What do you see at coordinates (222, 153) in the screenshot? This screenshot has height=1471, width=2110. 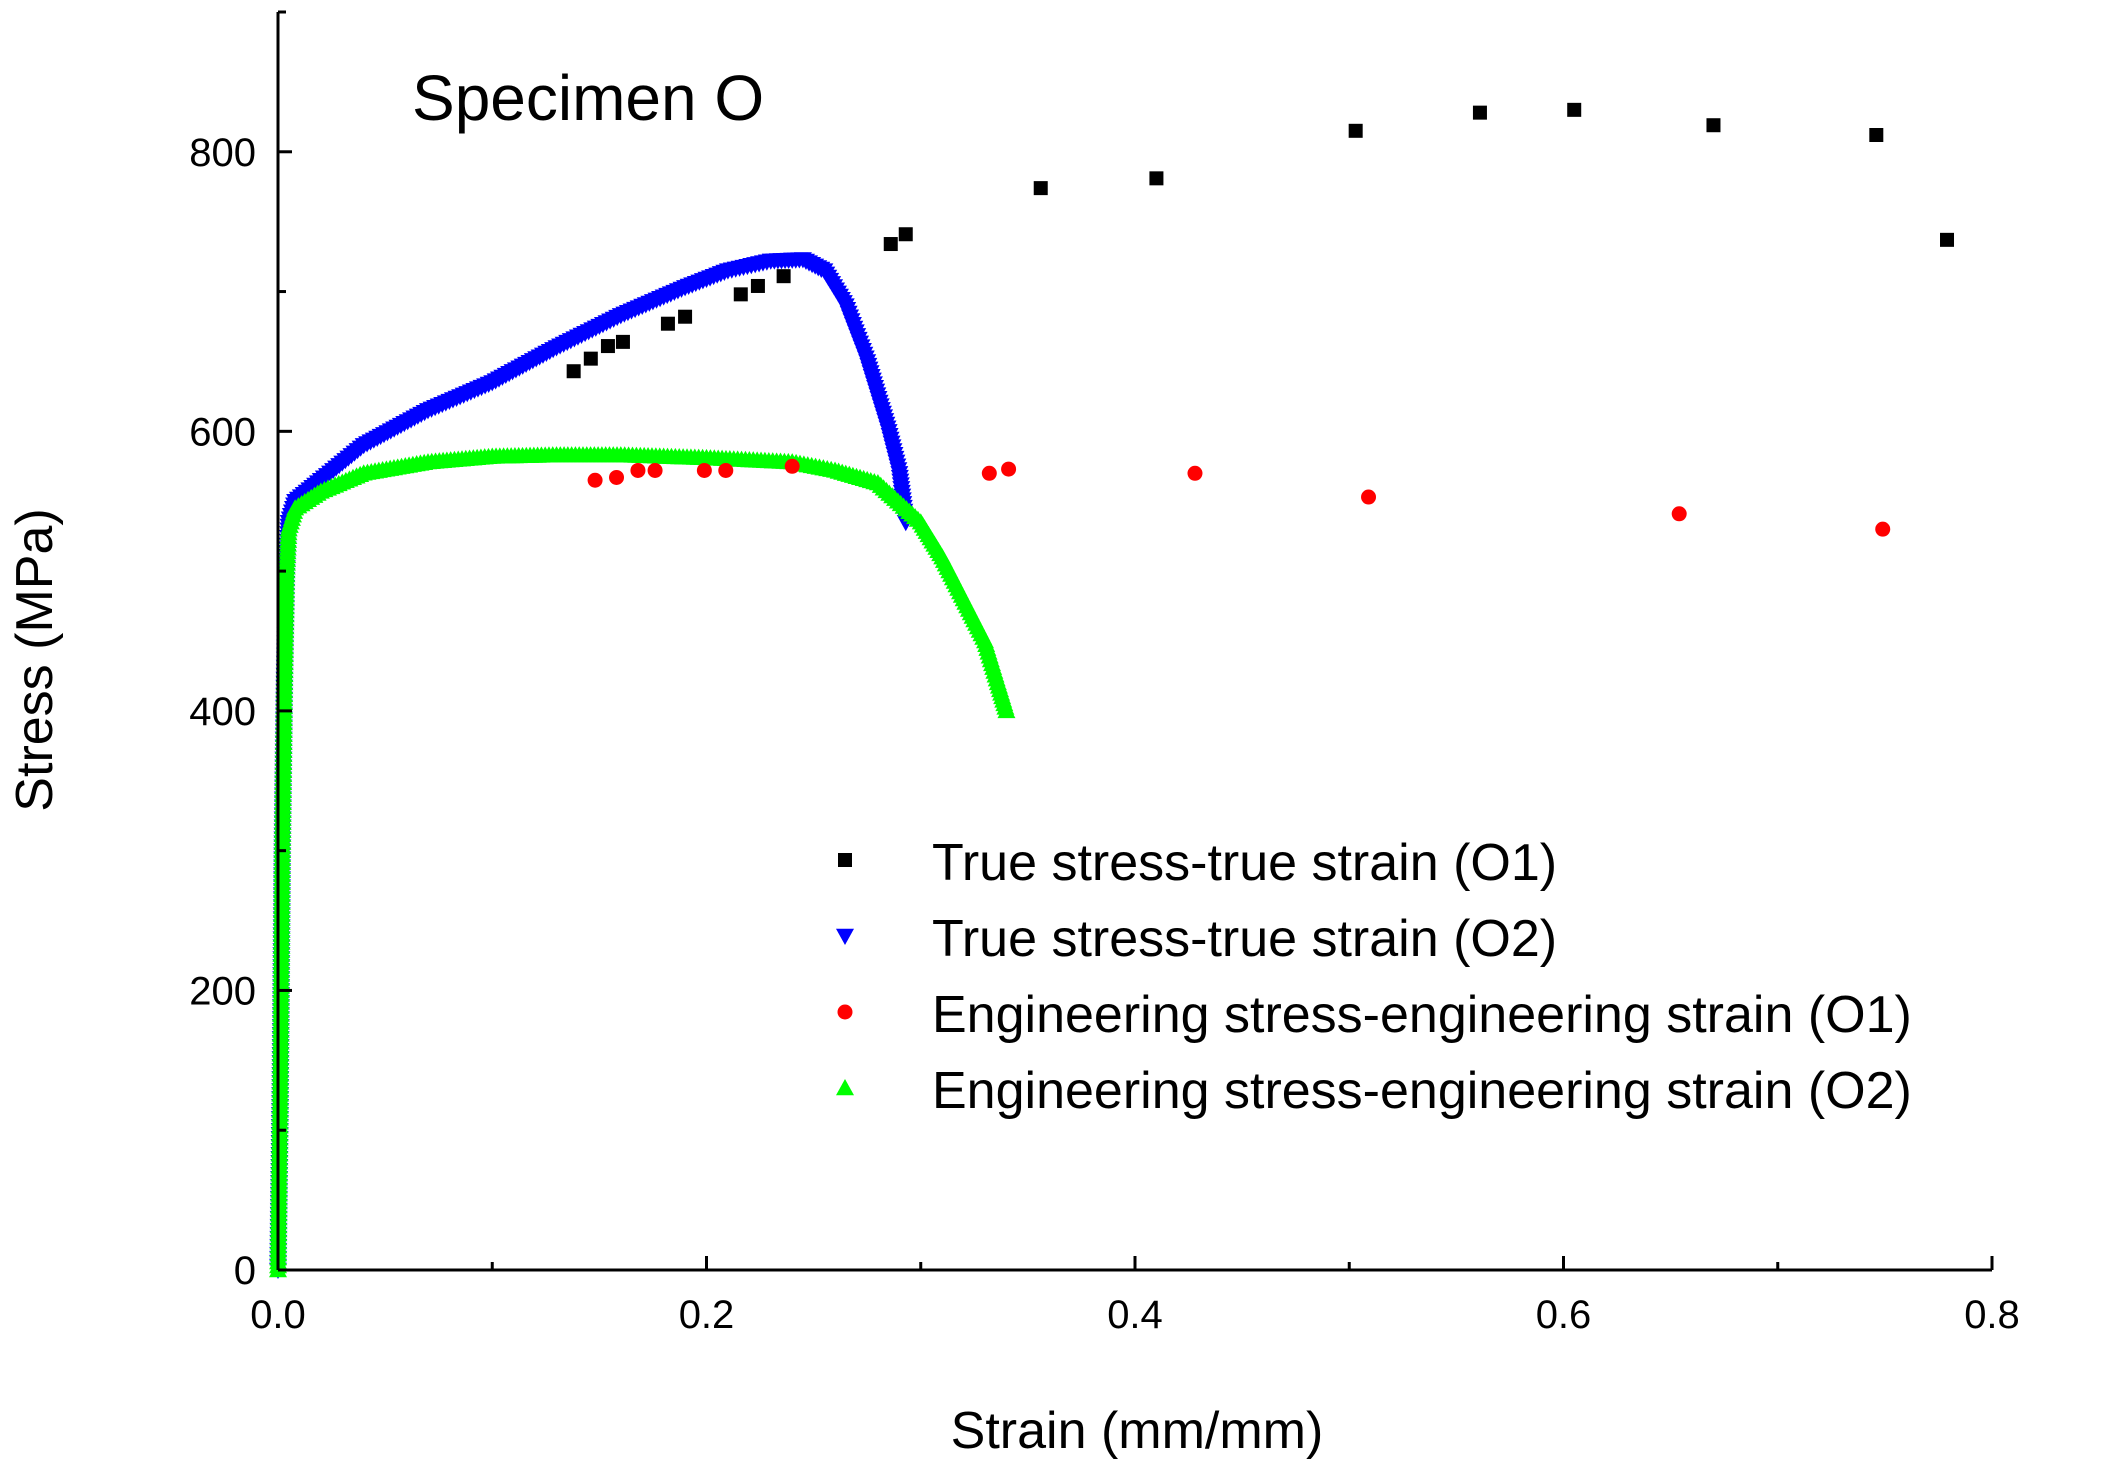 I see `y-tick-label: 800` at bounding box center [222, 153].